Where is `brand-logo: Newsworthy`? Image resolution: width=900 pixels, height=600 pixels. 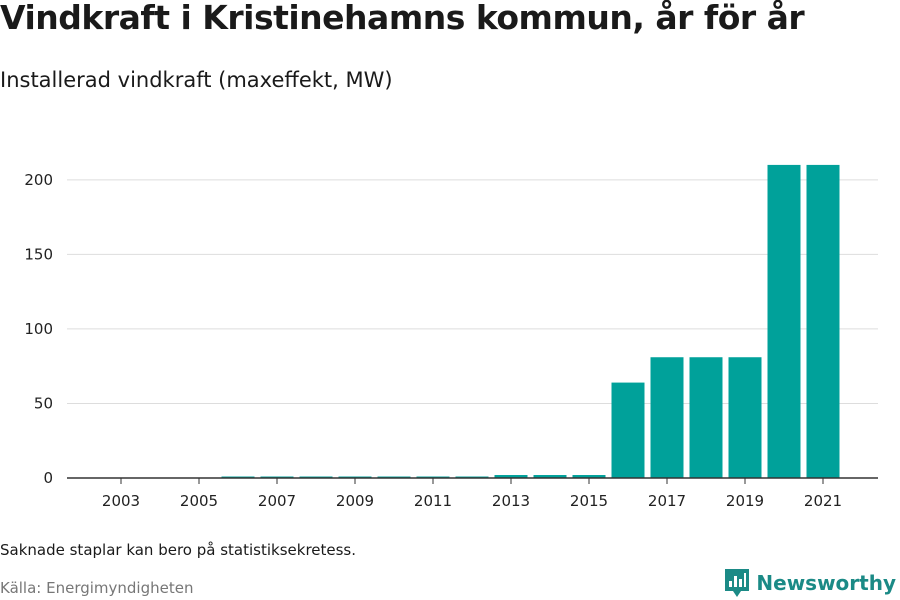
brand-logo: Newsworthy is located at coordinates (810, 583).